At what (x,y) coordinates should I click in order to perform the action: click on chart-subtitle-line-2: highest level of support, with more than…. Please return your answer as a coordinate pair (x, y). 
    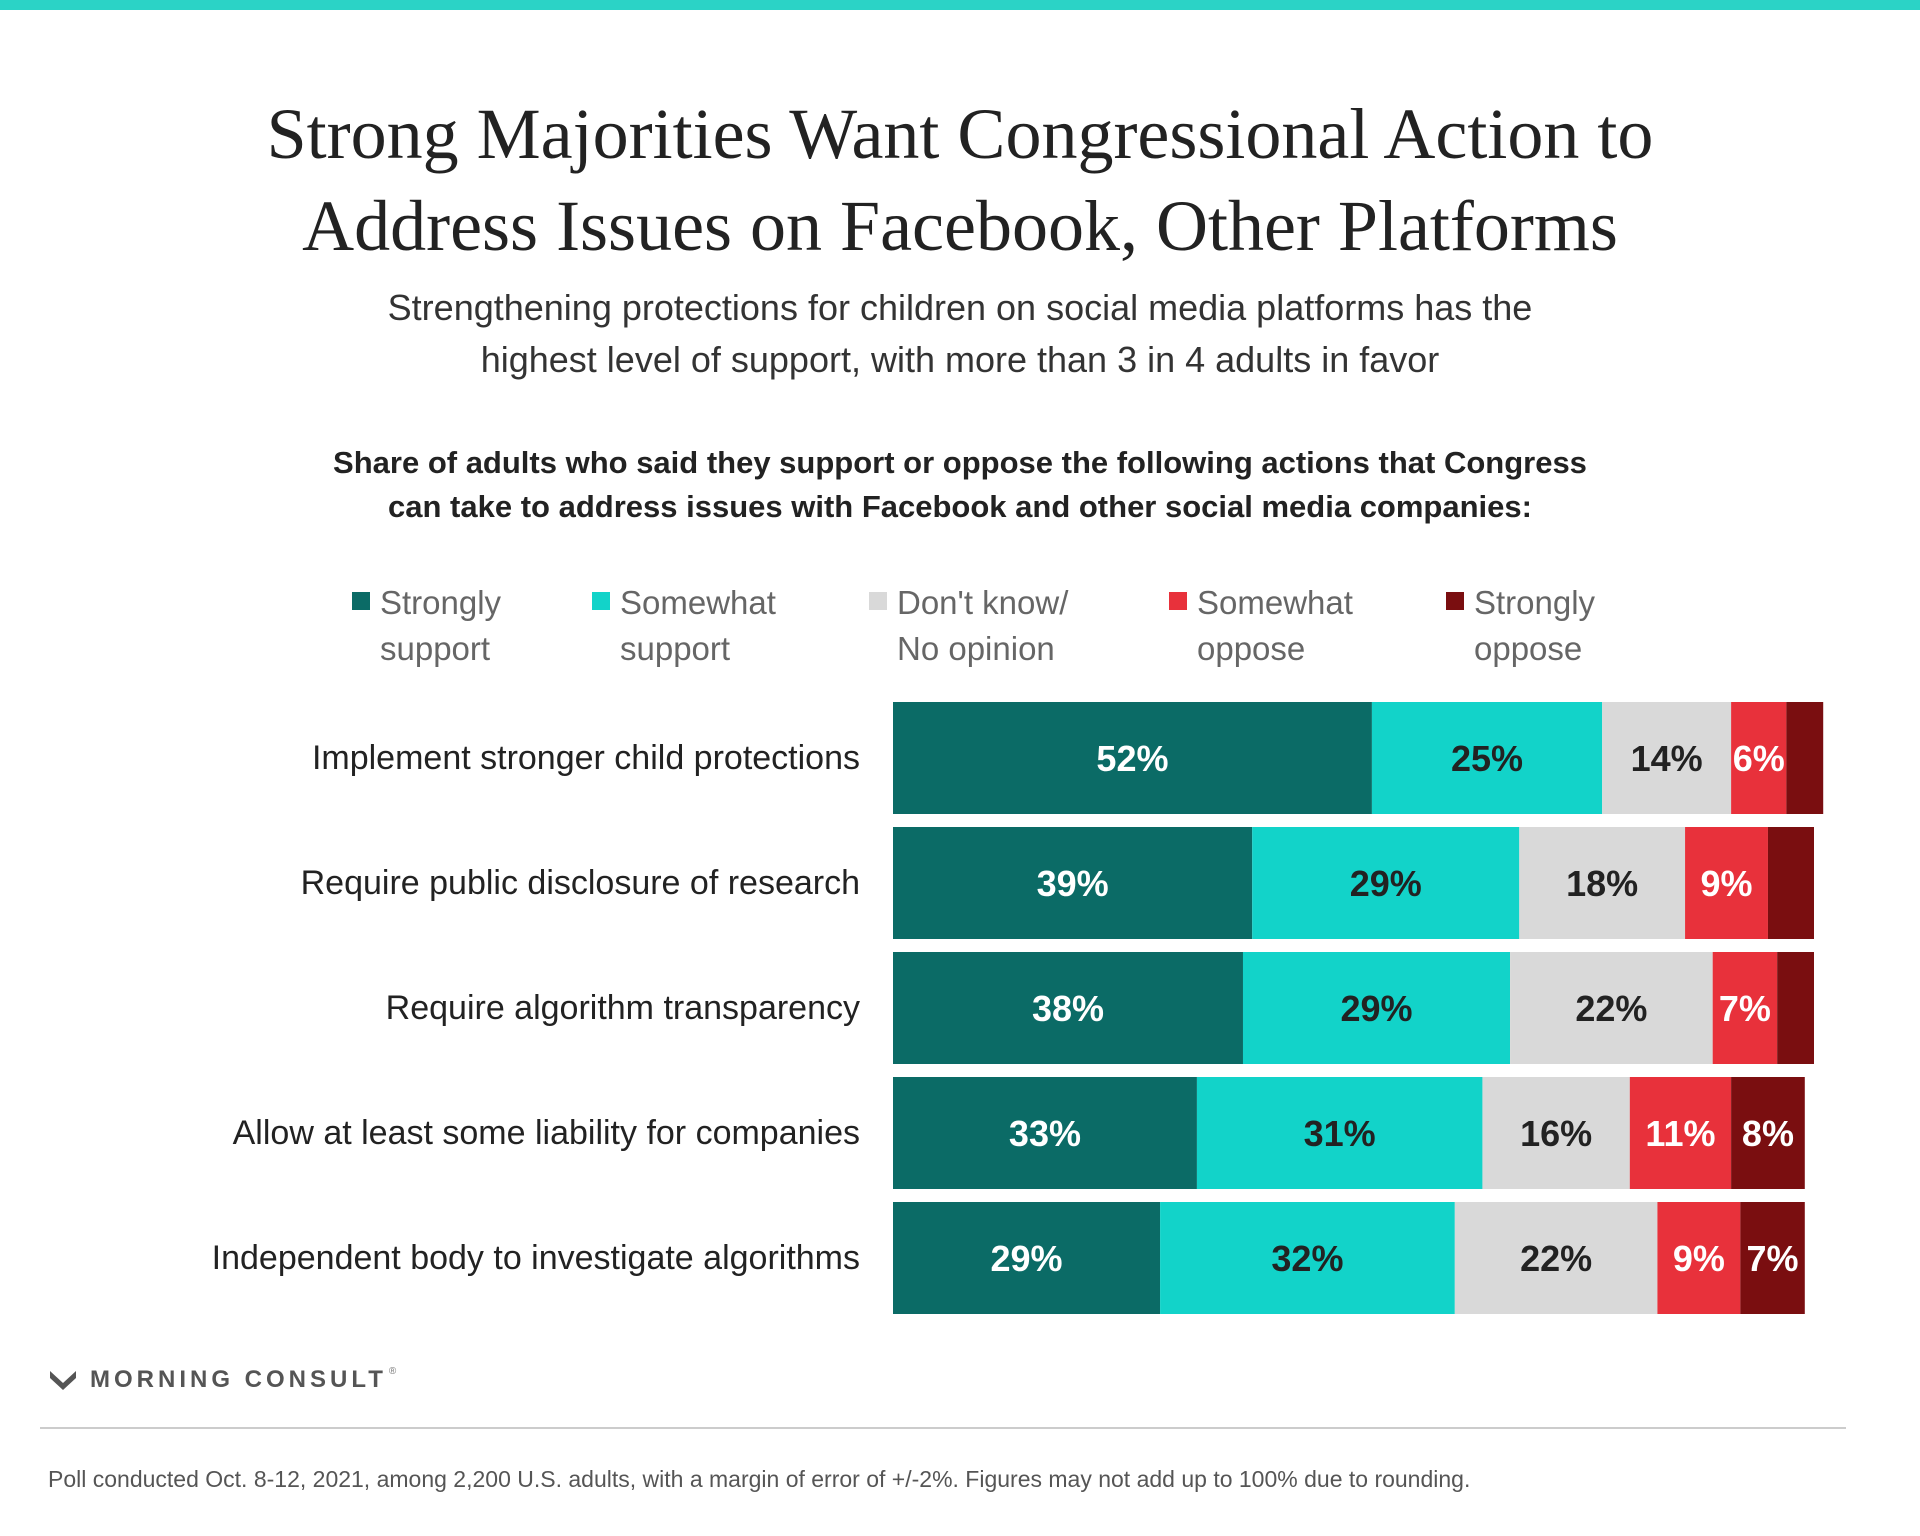
    Looking at the image, I should click on (960, 359).